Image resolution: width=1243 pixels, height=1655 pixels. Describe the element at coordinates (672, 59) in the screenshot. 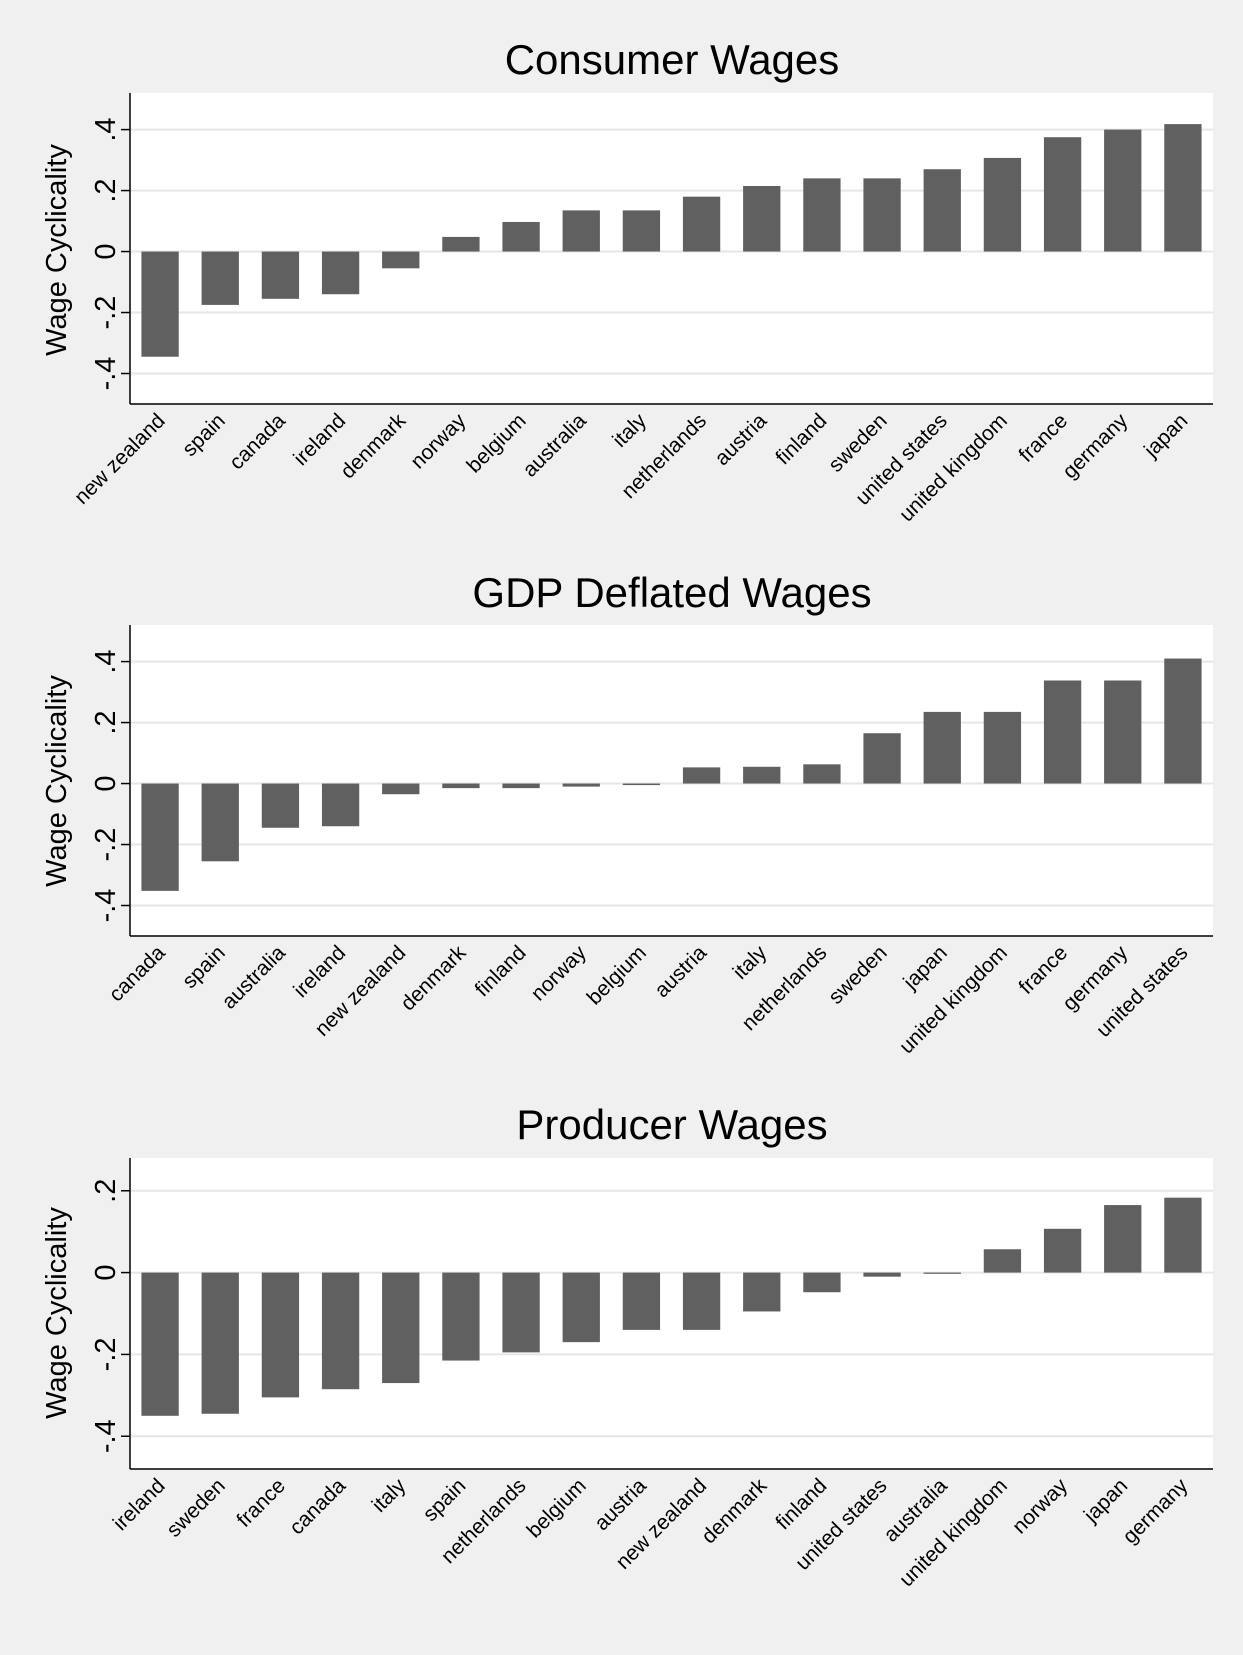

I see `chart-title: Consumer Wages` at that location.